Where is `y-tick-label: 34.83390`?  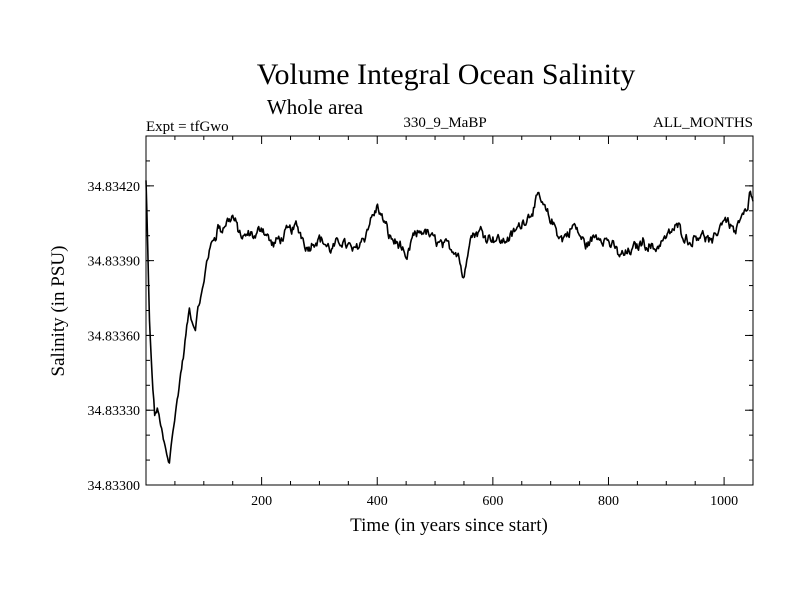
y-tick-label: 34.83390 is located at coordinates (114, 262).